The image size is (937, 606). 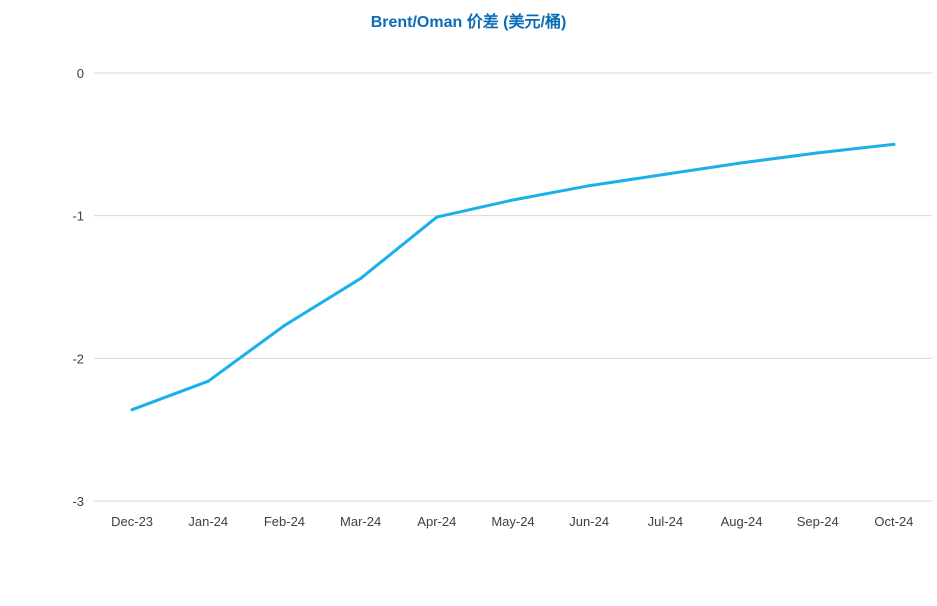 What do you see at coordinates (665, 521) in the screenshot?
I see `x-tick-label: Jul-24` at bounding box center [665, 521].